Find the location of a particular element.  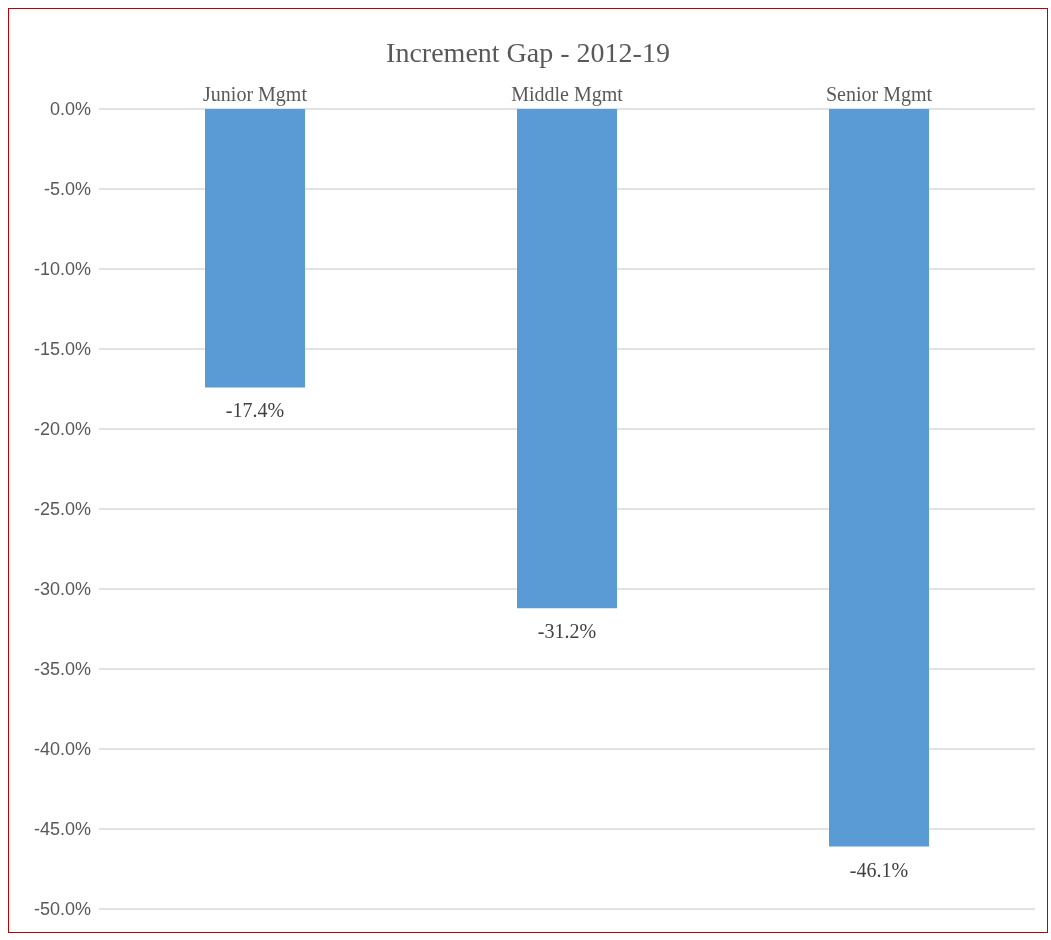

y-tick-label: -40.0% is located at coordinates (62, 749).